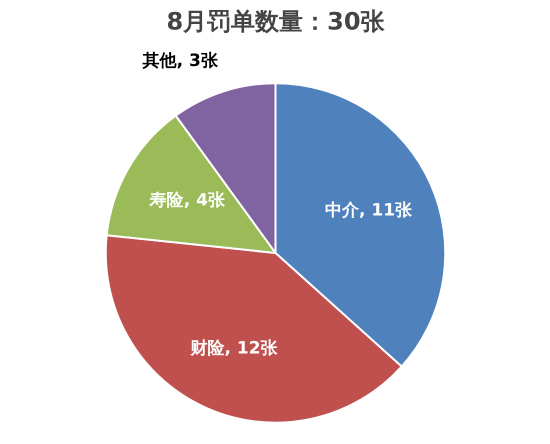 This screenshot has height=444, width=550. I want to click on slice-label: 寿险, 4张, so click(187, 200).